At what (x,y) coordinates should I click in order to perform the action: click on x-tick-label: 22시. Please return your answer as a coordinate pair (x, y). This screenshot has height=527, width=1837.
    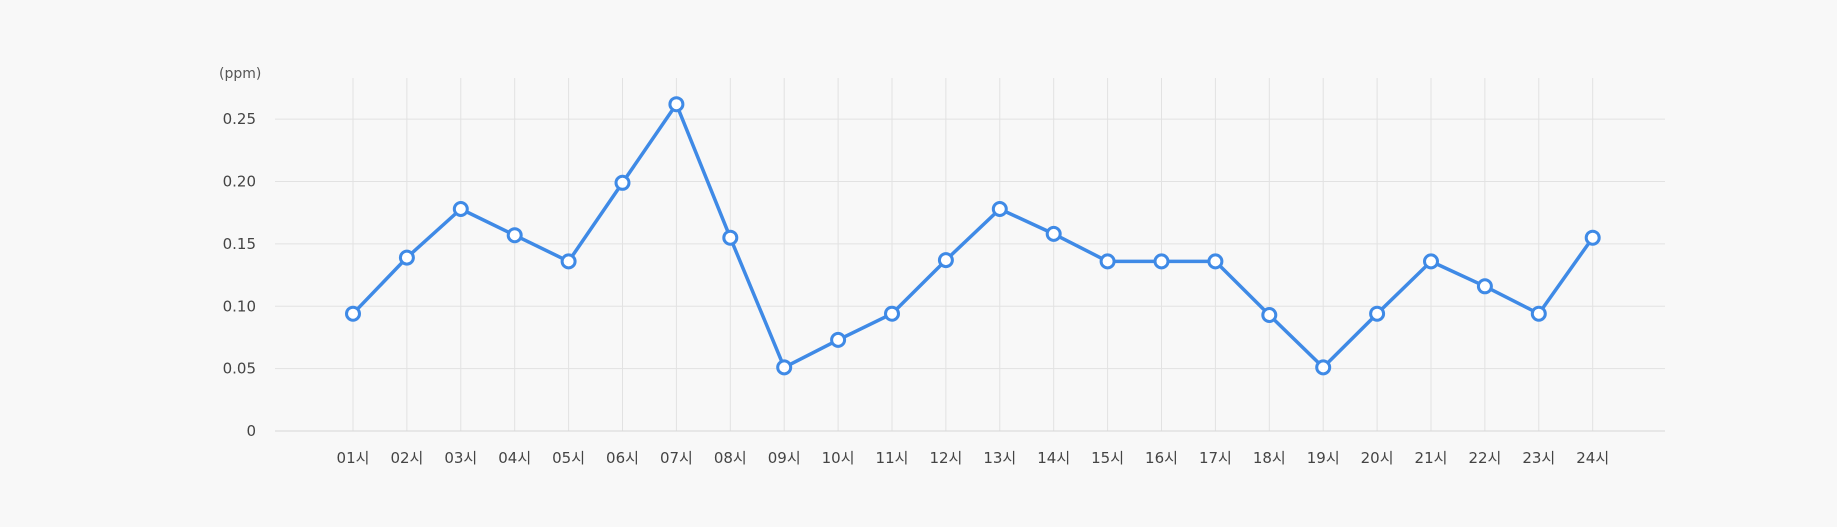
    Looking at the image, I should click on (1484, 458).